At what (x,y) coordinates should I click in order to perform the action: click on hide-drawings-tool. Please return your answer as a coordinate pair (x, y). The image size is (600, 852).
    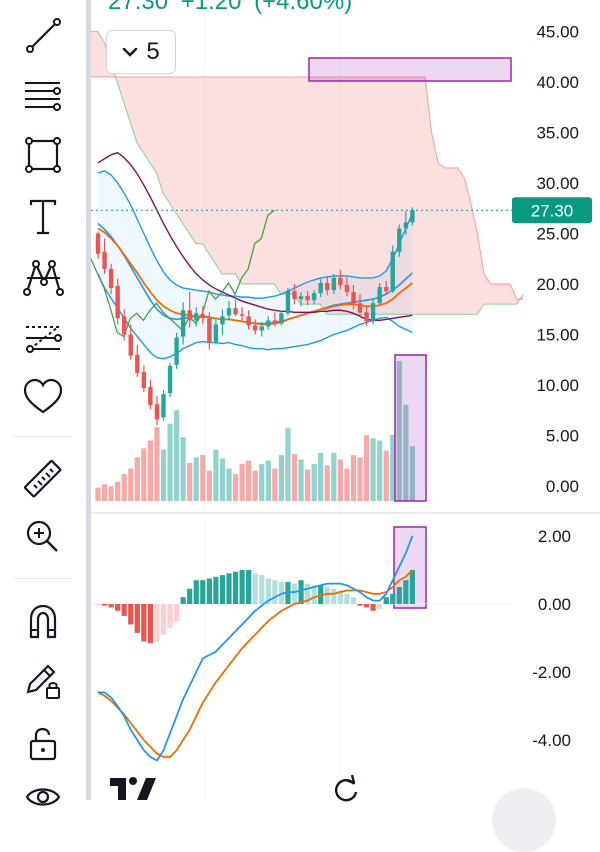
    Looking at the image, I should click on (43, 797).